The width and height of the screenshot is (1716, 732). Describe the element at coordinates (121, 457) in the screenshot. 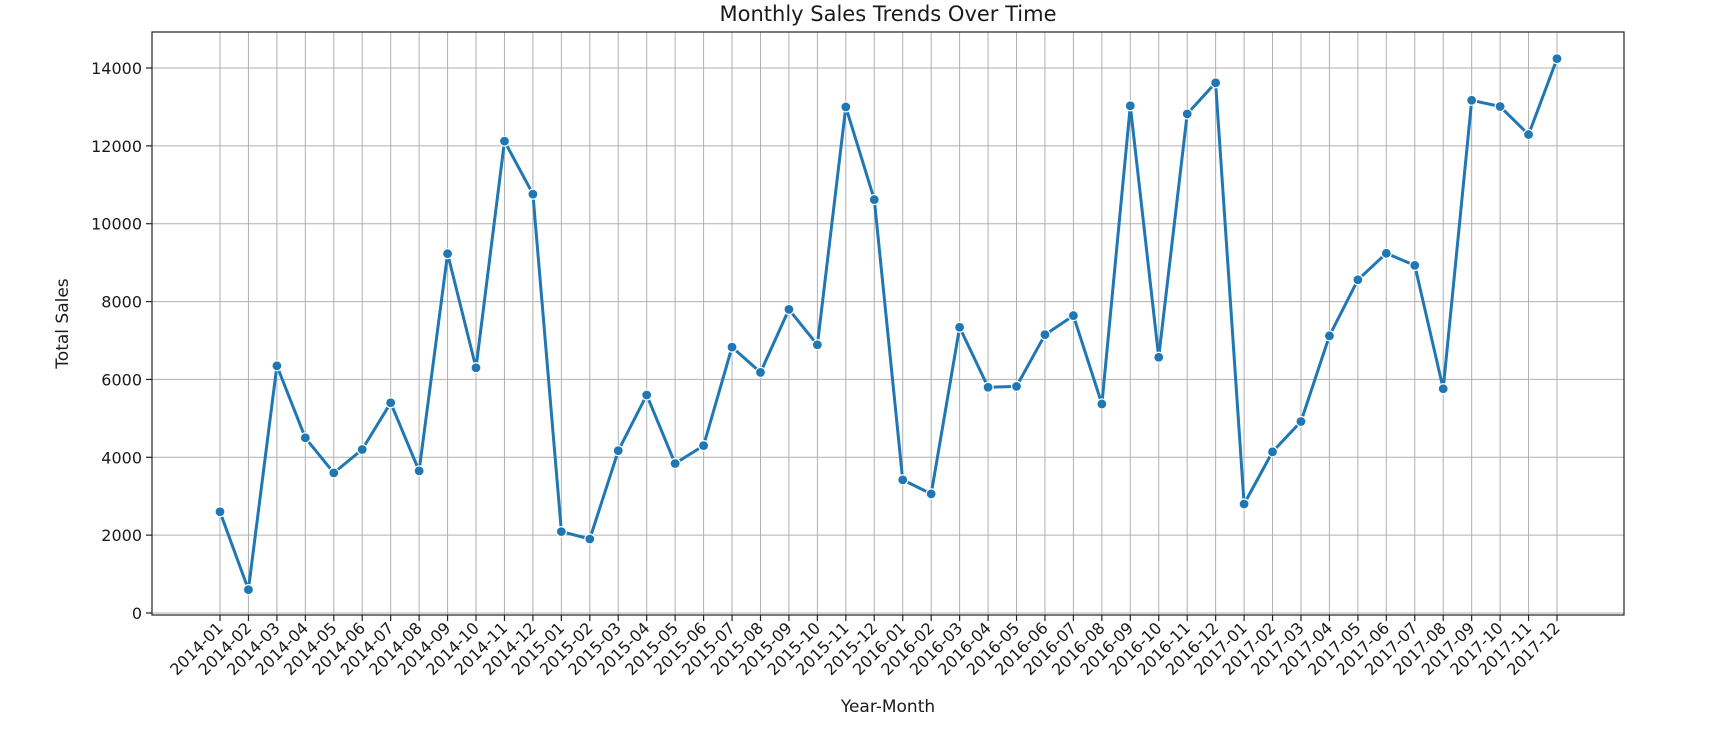

I see `y-tick-label: 4000` at that location.